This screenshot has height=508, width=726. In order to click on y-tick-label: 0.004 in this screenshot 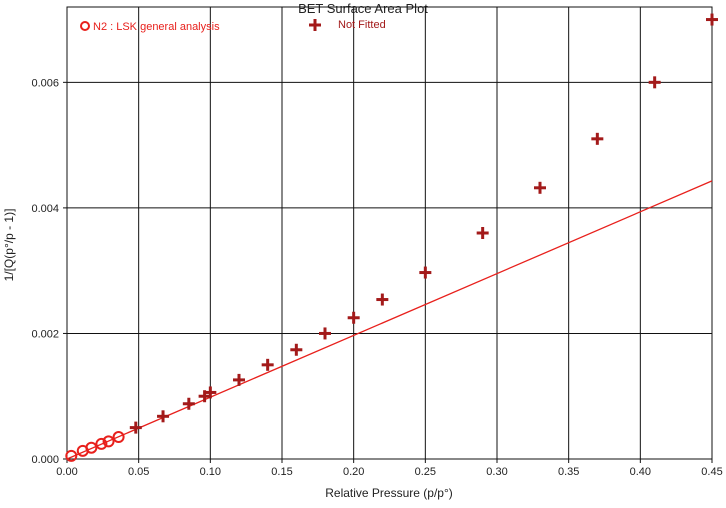, I will do `click(45, 209)`.